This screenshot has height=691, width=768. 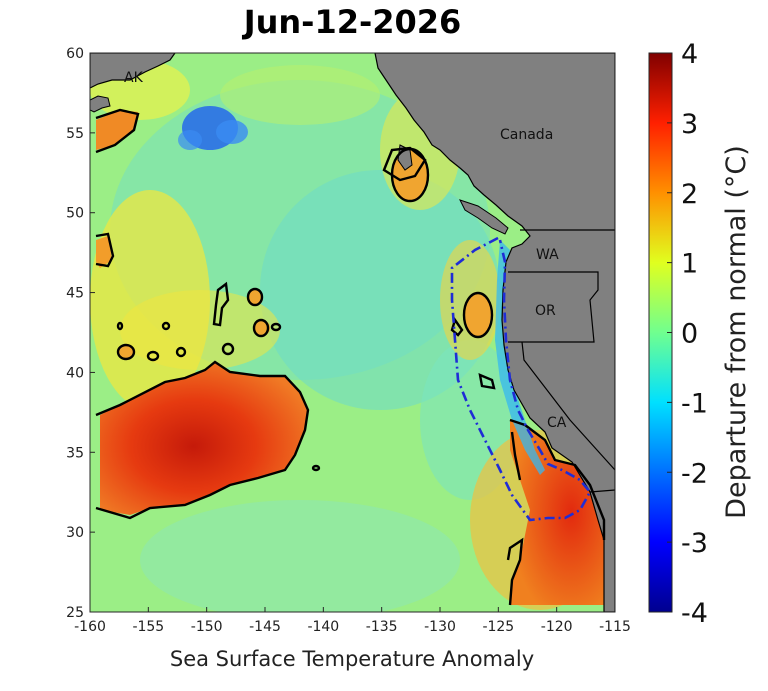 I want to click on colorbar-tick-label: 4, so click(x=689, y=54).